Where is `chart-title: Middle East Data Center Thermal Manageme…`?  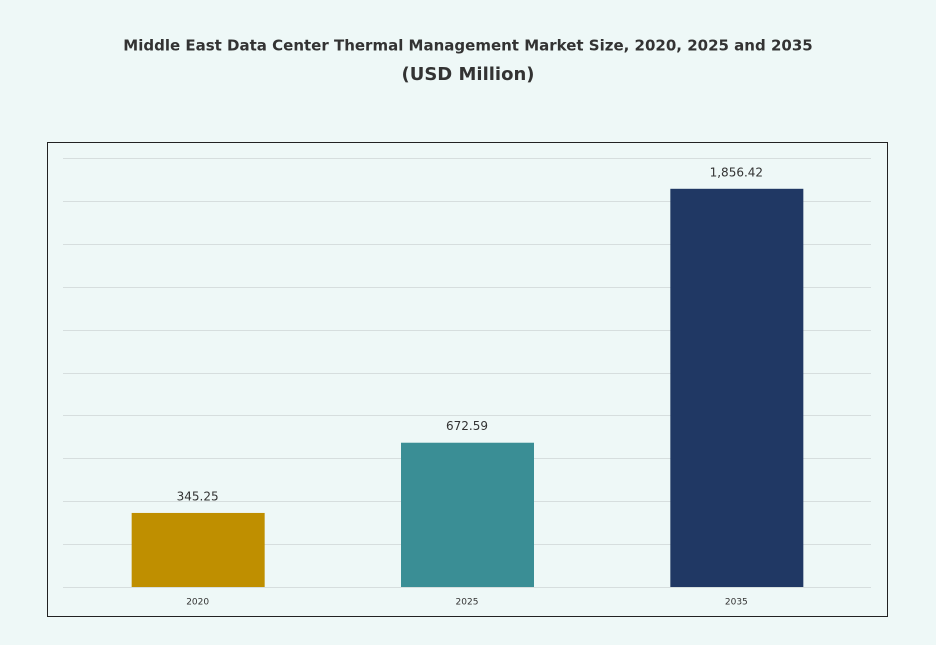 chart-title: Middle East Data Center Thermal Manageme… is located at coordinates (467, 46).